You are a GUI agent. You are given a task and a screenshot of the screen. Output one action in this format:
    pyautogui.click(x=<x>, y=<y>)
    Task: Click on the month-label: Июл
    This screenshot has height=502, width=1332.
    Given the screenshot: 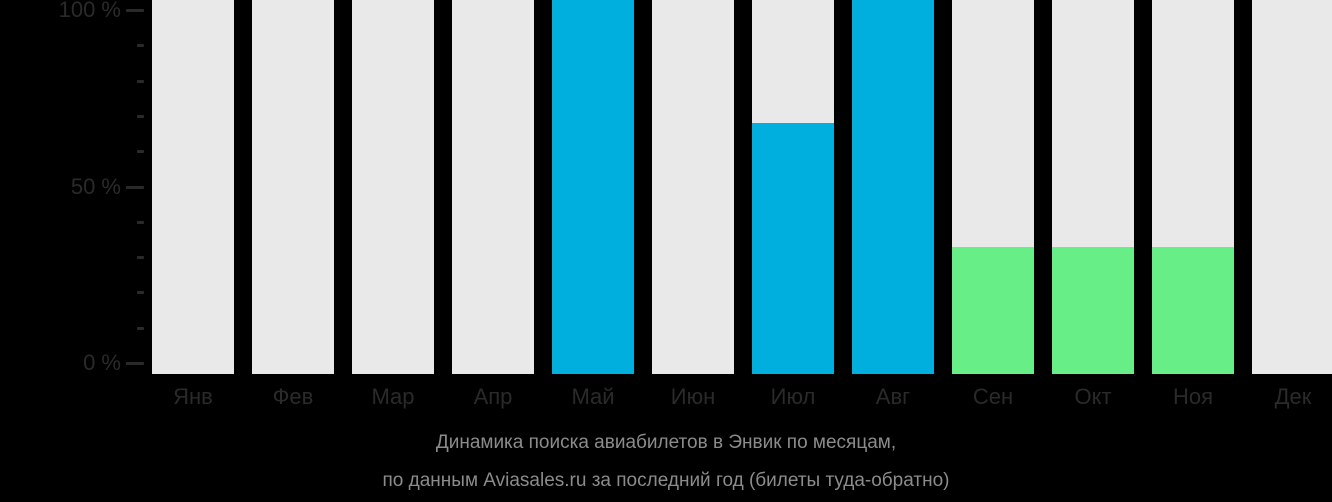 What is the action you would take?
    pyautogui.click(x=793, y=396)
    